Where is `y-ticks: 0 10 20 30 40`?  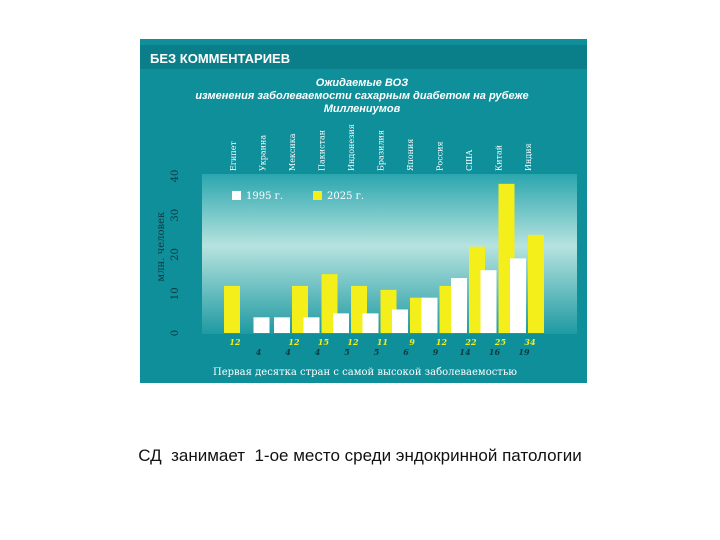
y-ticks: 0 10 20 30 40 is located at coordinates (175, 253).